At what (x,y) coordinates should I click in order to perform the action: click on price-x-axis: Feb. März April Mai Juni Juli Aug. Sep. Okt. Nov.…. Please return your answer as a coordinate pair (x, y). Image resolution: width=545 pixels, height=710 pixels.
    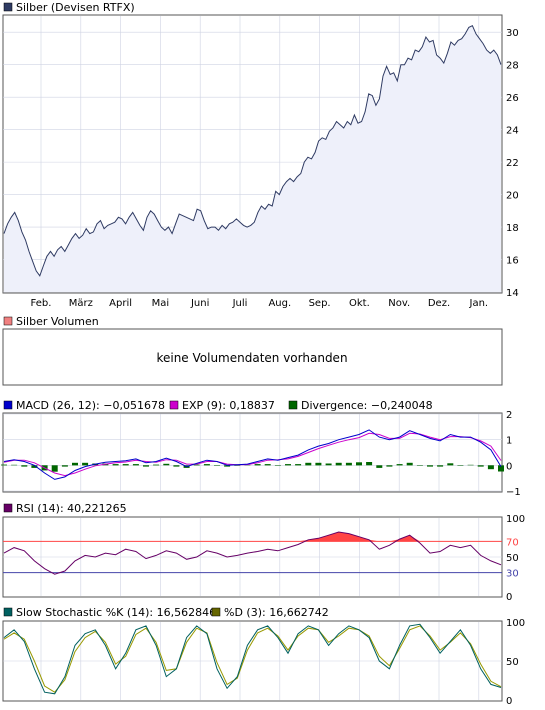
    Looking at the image, I should click on (260, 303).